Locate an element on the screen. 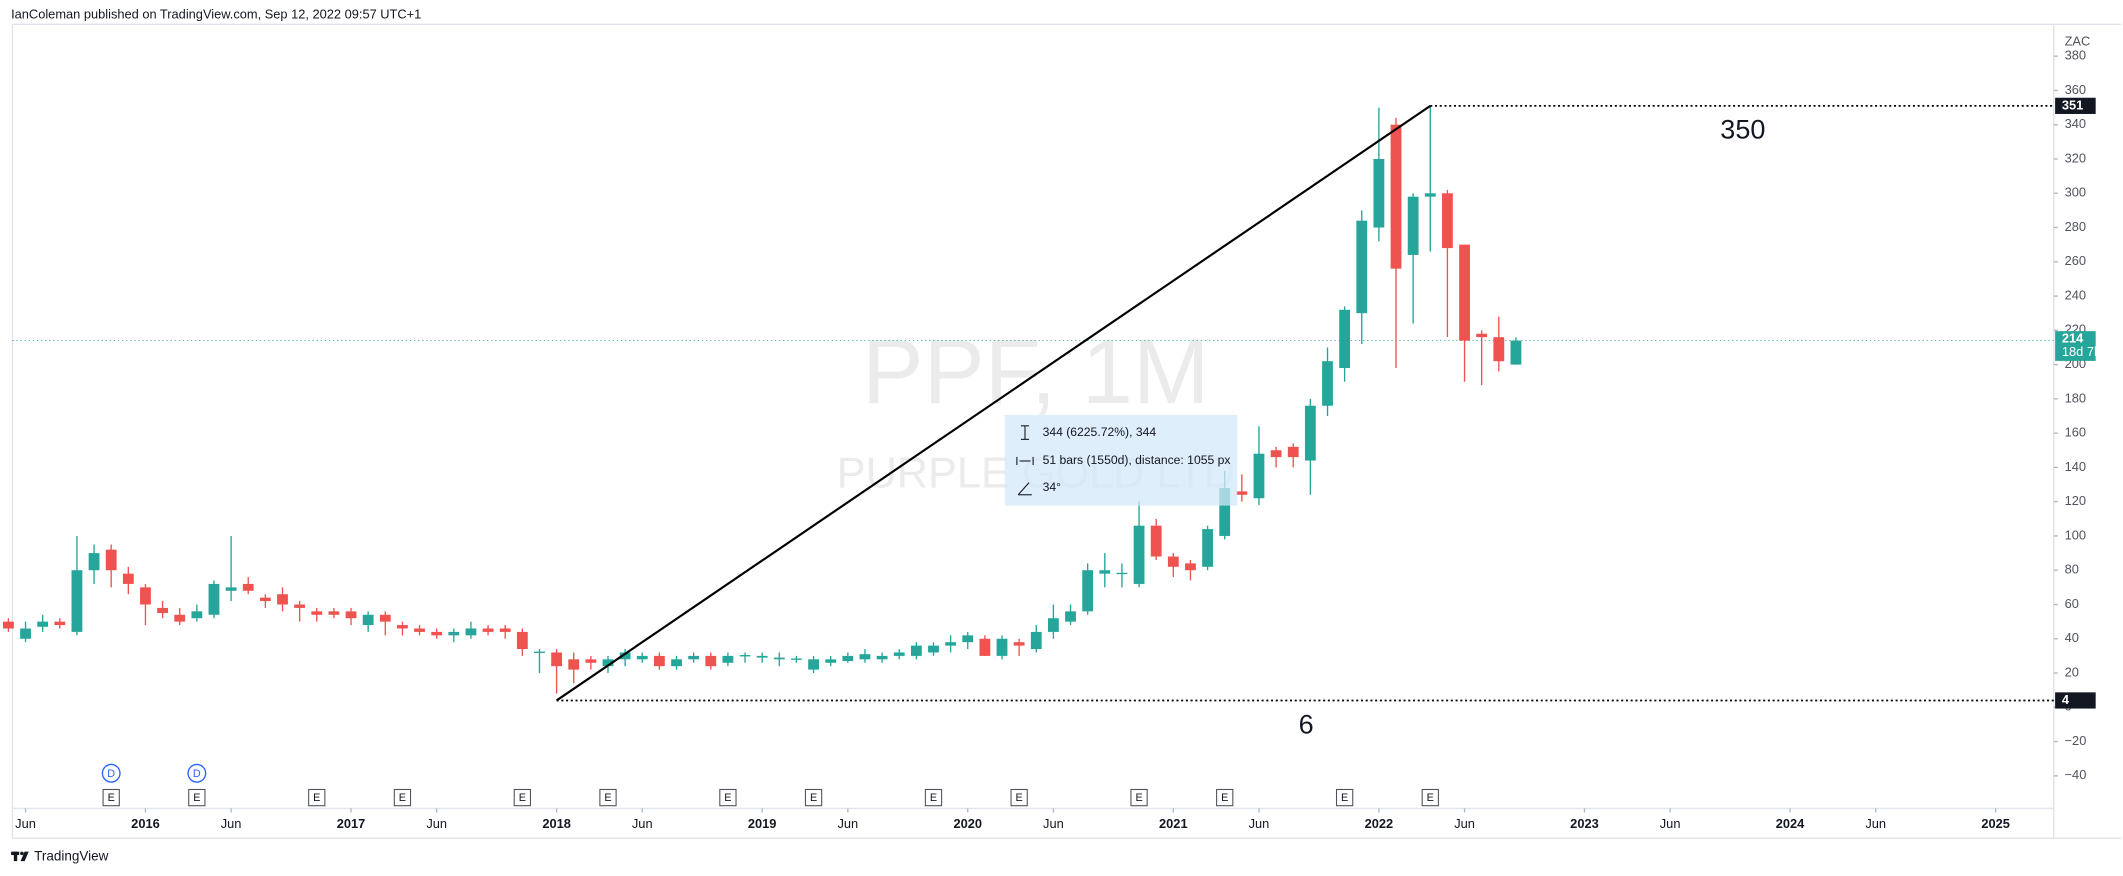  x-tick-label: 2020 is located at coordinates (967, 823).